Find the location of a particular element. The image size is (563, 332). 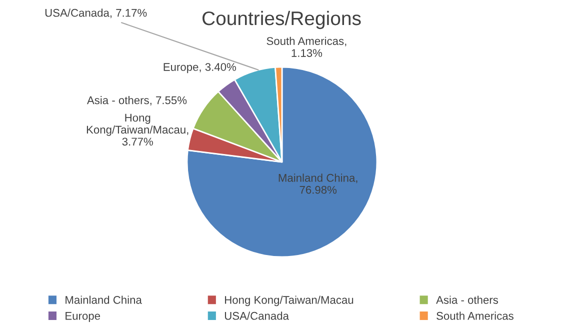

legend-label: Mainland China is located at coordinates (104, 300).